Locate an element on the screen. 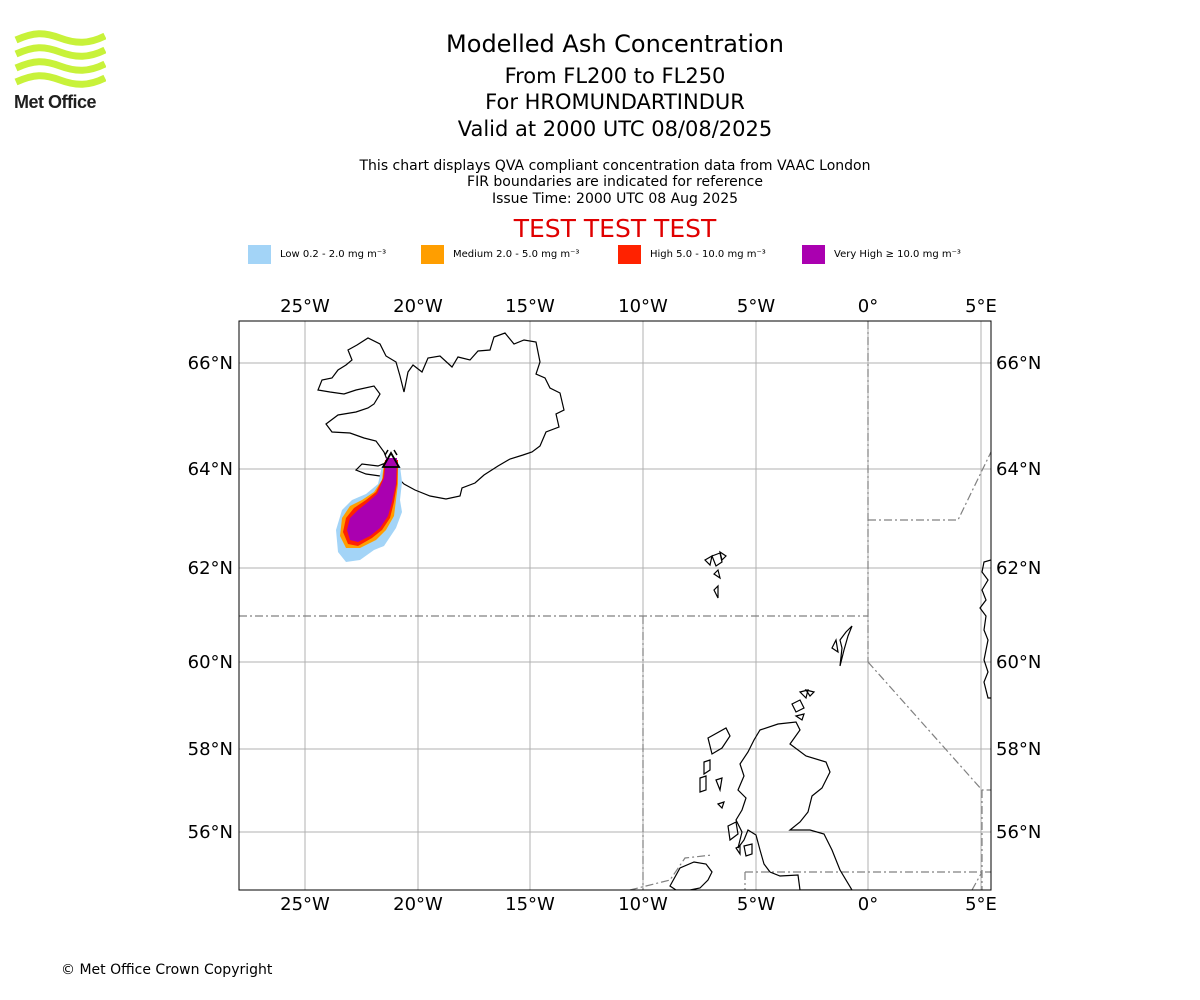 This screenshot has width=1200, height=1000. volcano-name: For HROMUNDARTINDUR is located at coordinates (615, 102).